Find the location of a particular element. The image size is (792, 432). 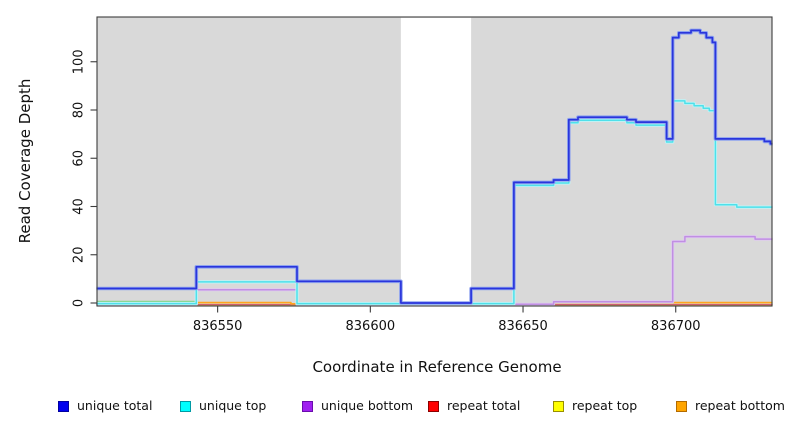

legend-item-repeat-bottom: repeat bottom is located at coordinates (730, 406).